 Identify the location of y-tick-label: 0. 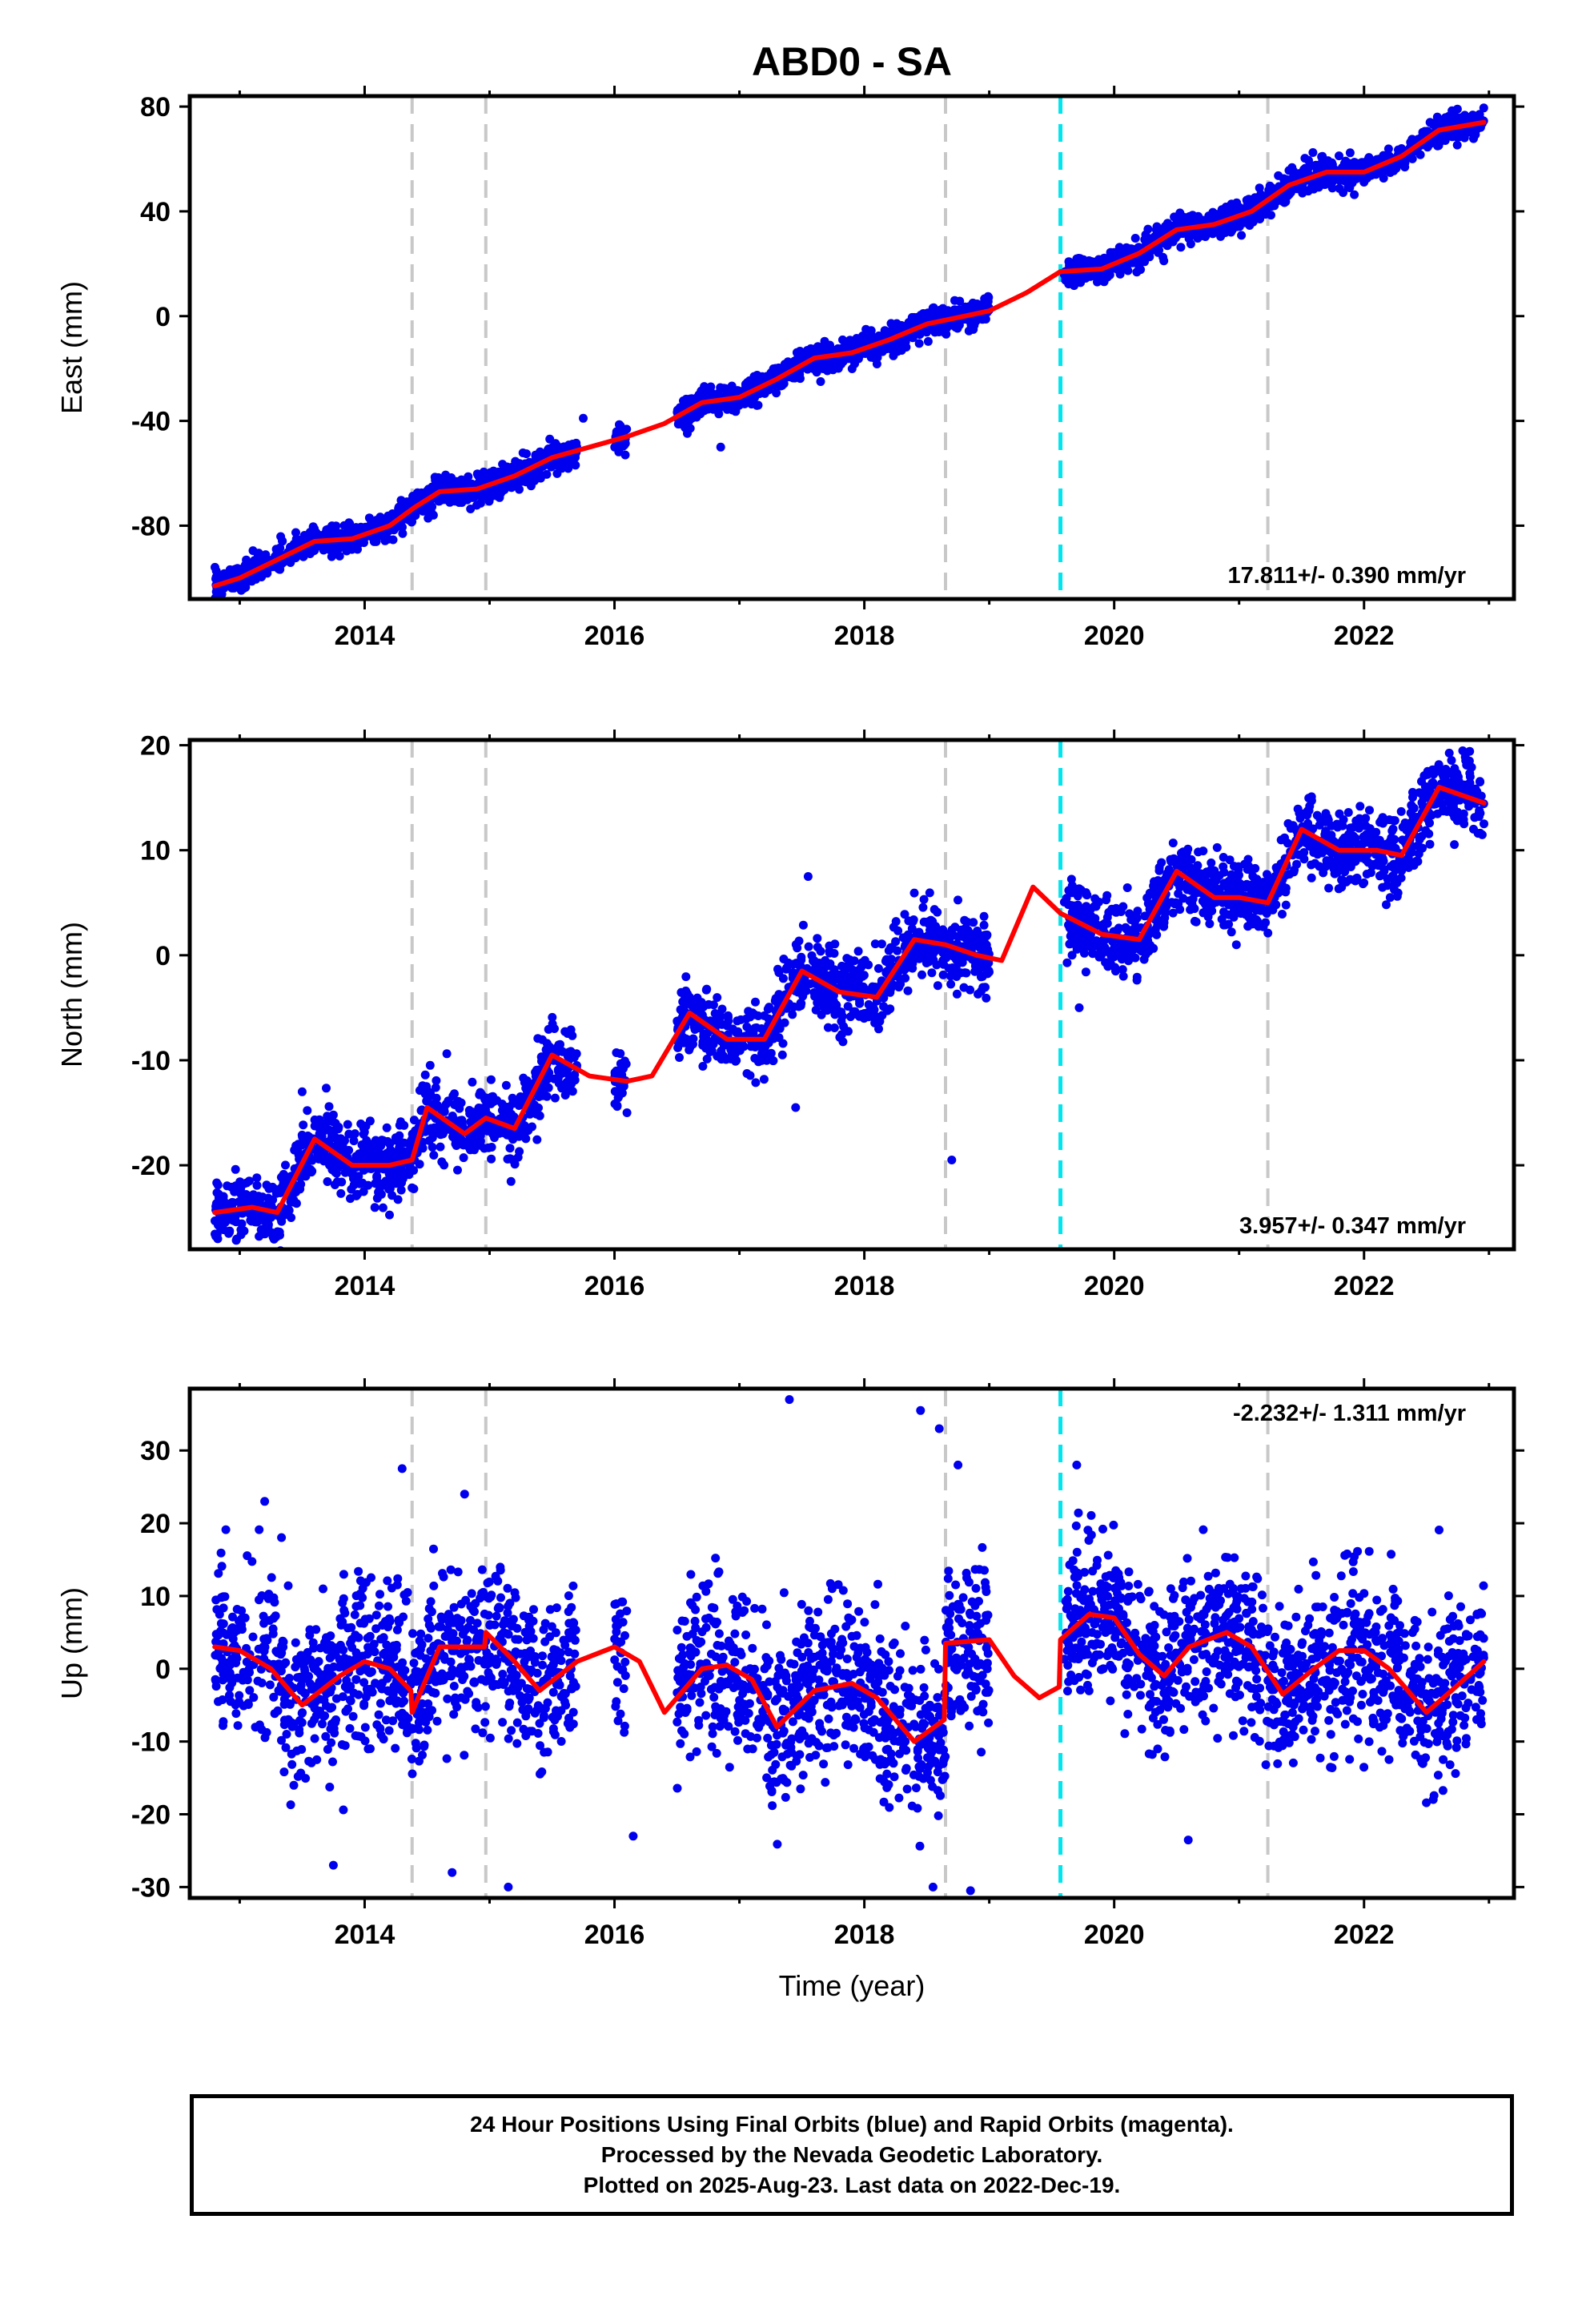
(163, 317).